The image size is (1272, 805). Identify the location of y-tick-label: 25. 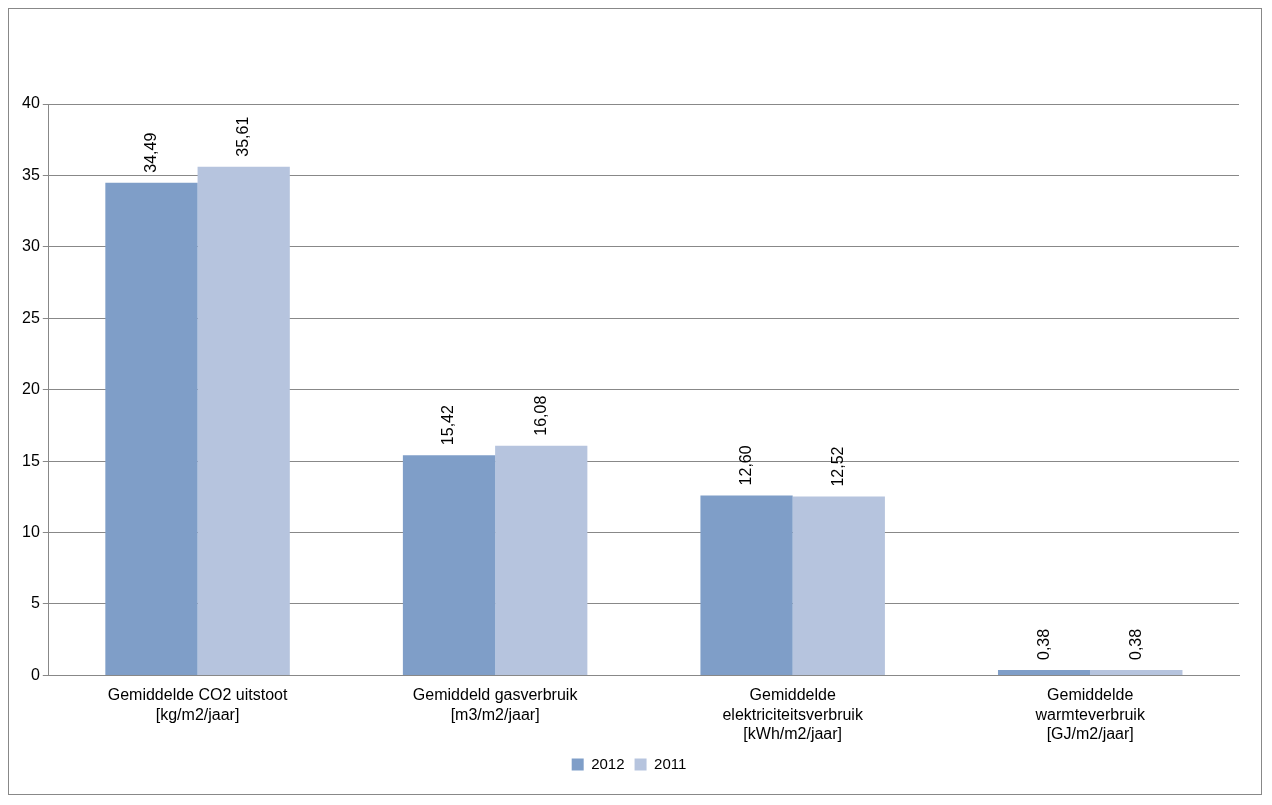
(31, 317).